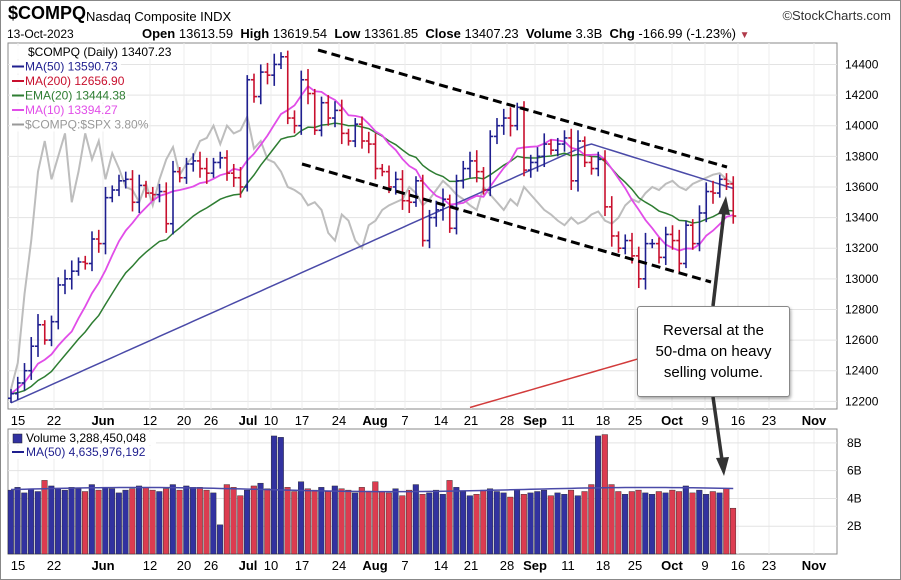  I want to click on legend-label: MA(10) 13394.27, so click(71, 110).